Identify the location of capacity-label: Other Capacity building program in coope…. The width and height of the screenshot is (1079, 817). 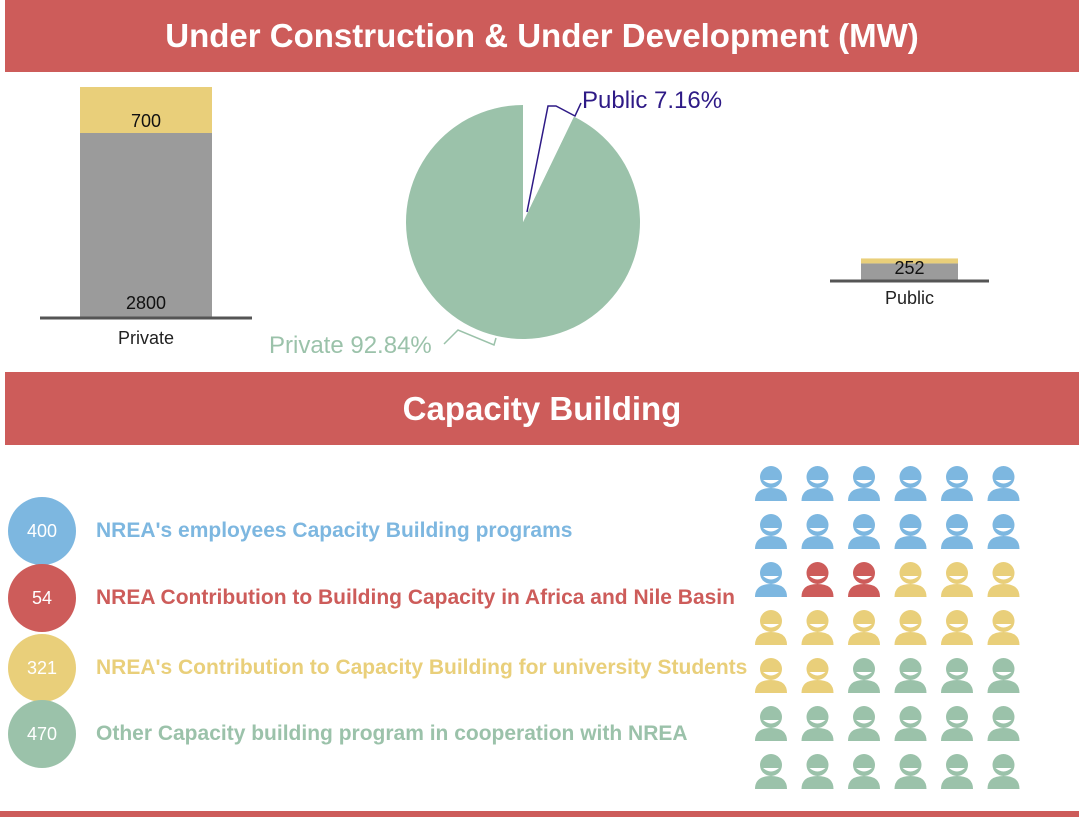
(392, 733).